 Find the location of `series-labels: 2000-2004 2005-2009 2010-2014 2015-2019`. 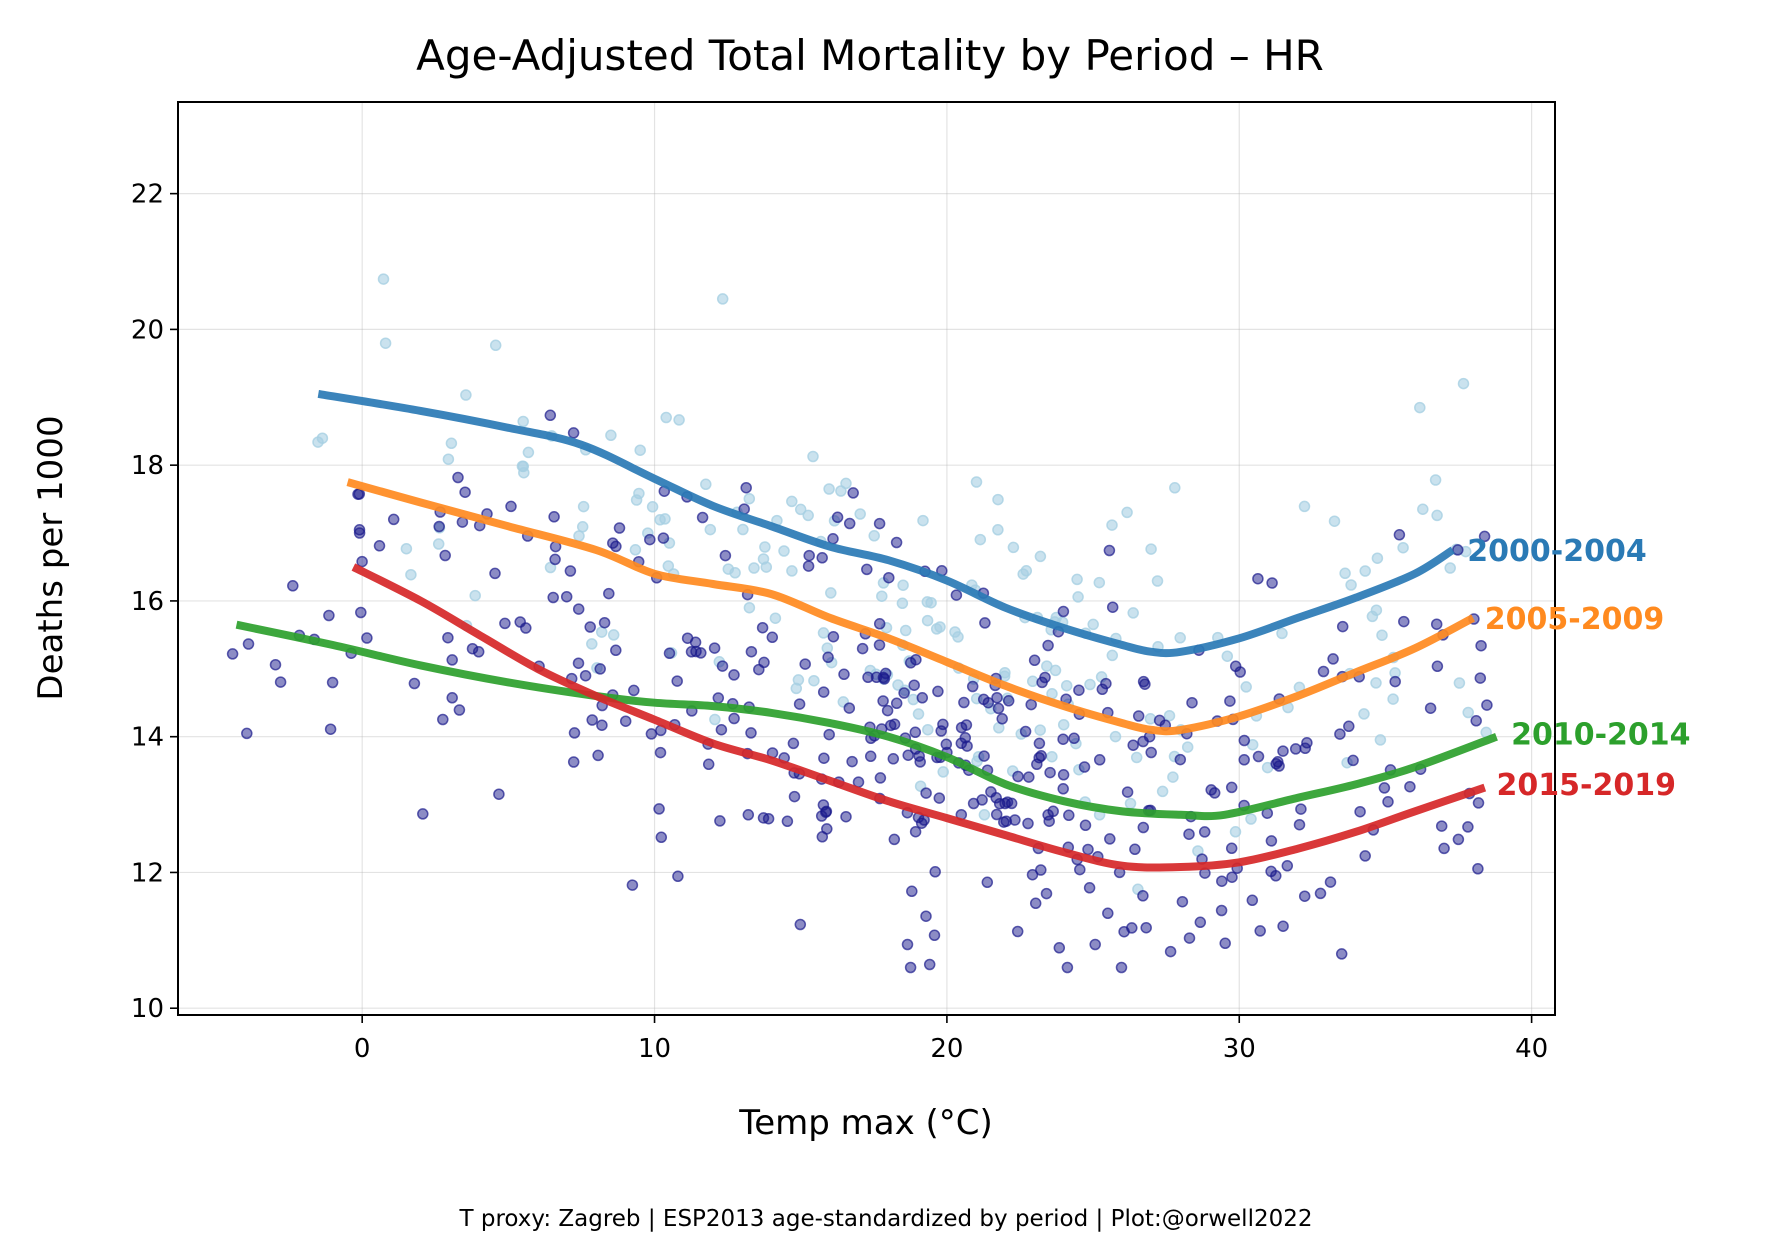

series-labels: 2000-2004 2005-2009 2010-2014 2015-2019 is located at coordinates (1578, 668).